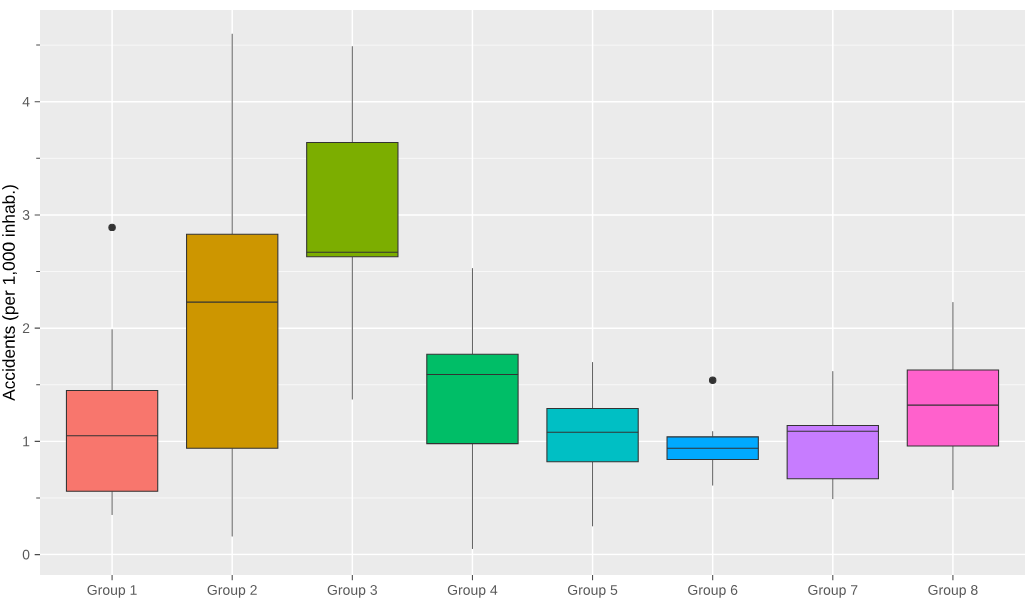 The image size is (1025, 610). What do you see at coordinates (592, 591) in the screenshot?
I see `x-tick-label: Group 5` at bounding box center [592, 591].